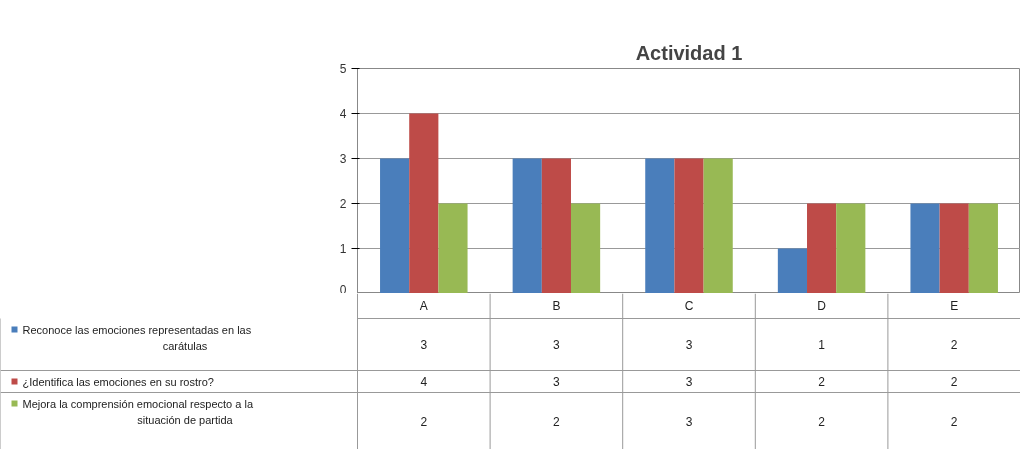 The height and width of the screenshot is (449, 1020). I want to click on x-tick-label: B, so click(556, 306).